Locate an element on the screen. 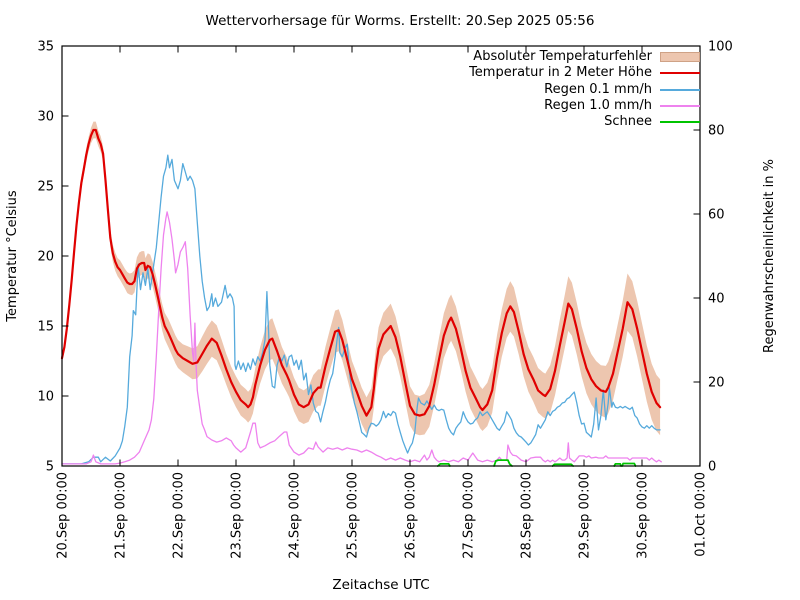 The image size is (800, 600). y-left-tick-label: 30 is located at coordinates (45, 117).